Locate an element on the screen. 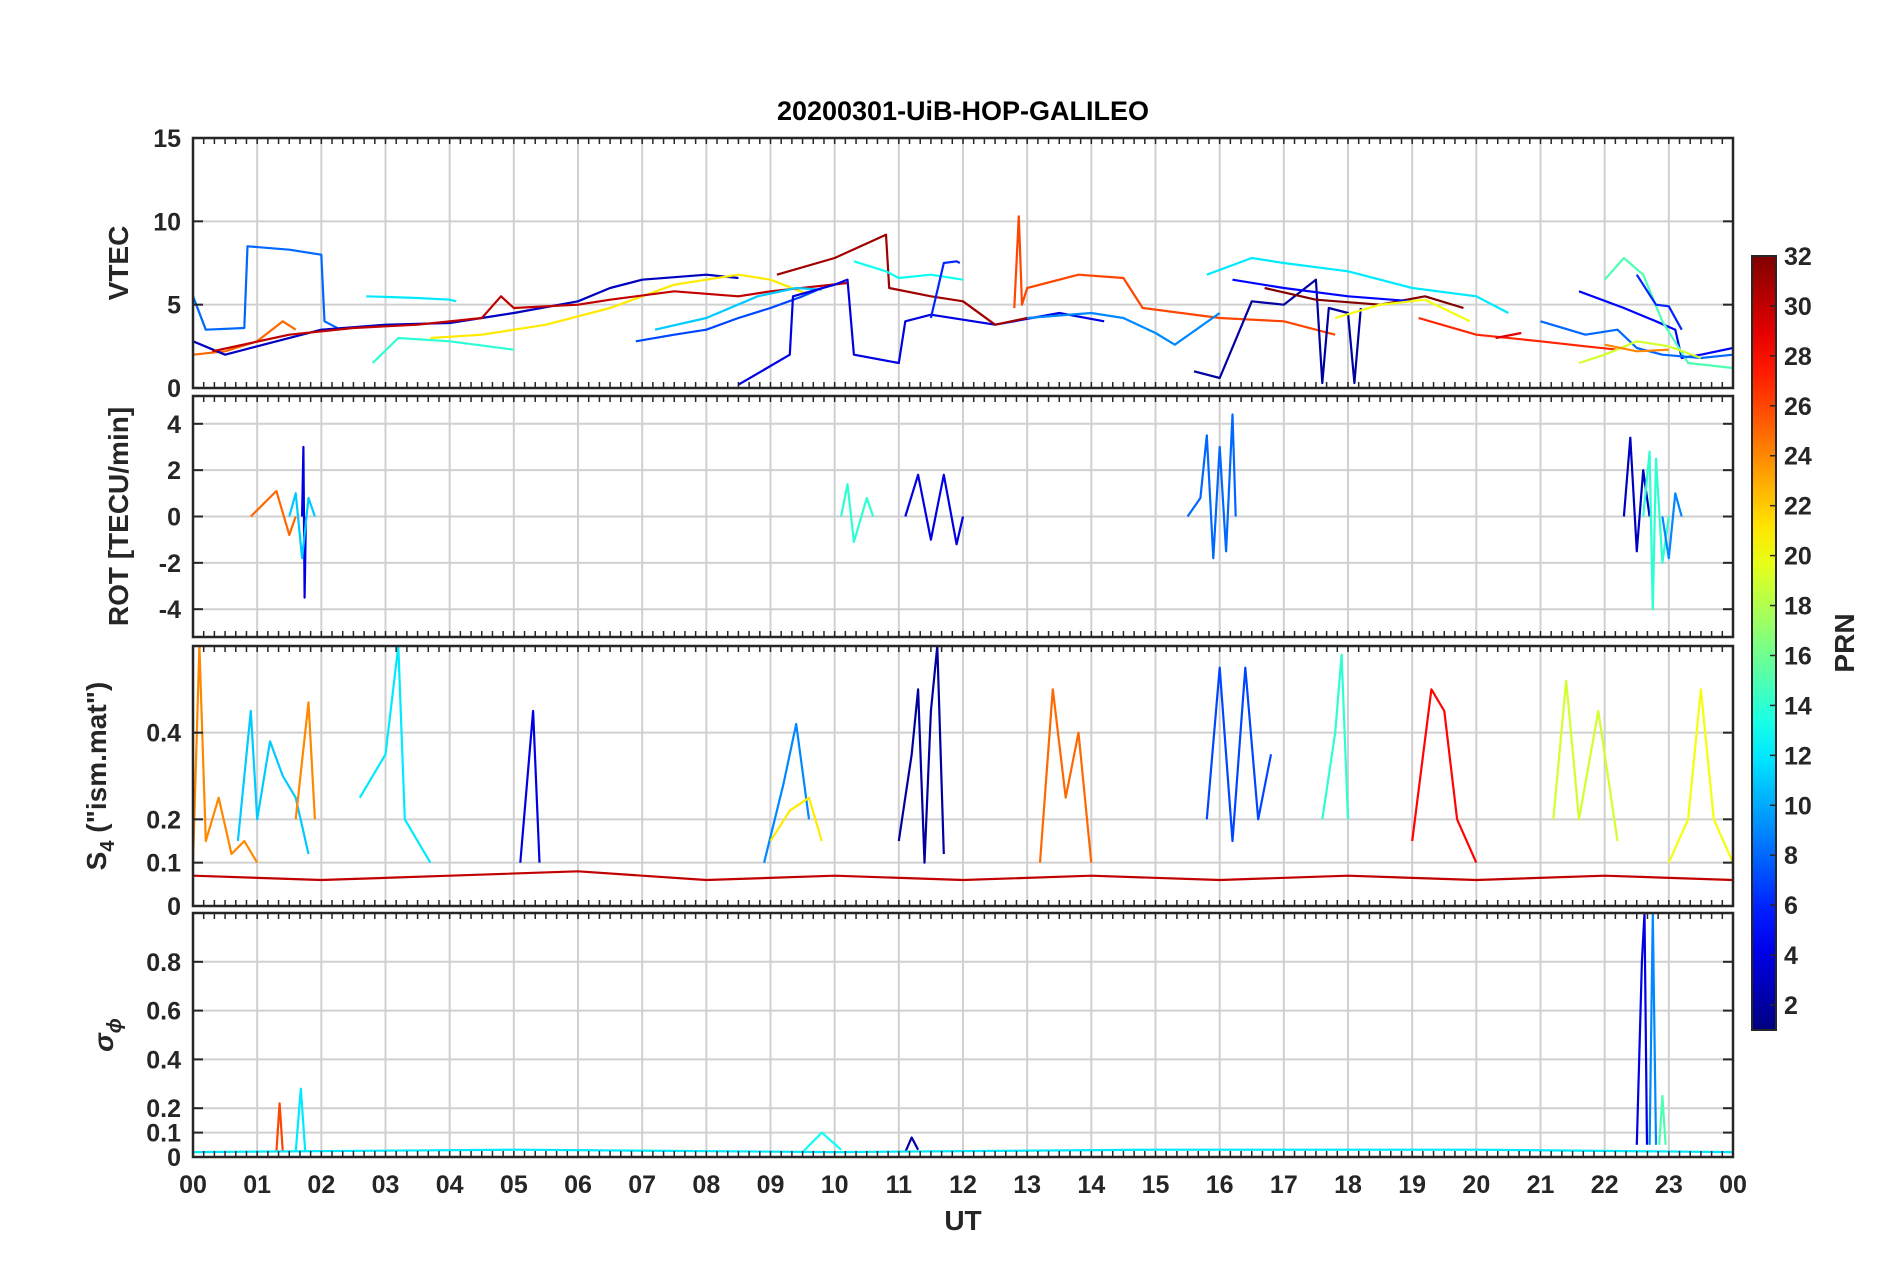 This screenshot has height=1272, width=1902. panel-s4-ytick-label: 0 is located at coordinates (174, 907).